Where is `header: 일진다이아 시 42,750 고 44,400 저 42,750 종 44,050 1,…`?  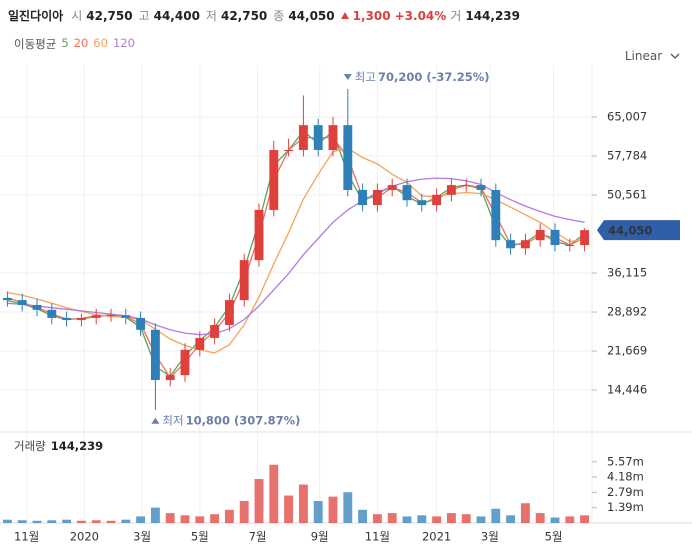
header: 일진다이아 시 42,750 고 44,400 저 42,750 종 44,050 1,… is located at coordinates (265, 15).